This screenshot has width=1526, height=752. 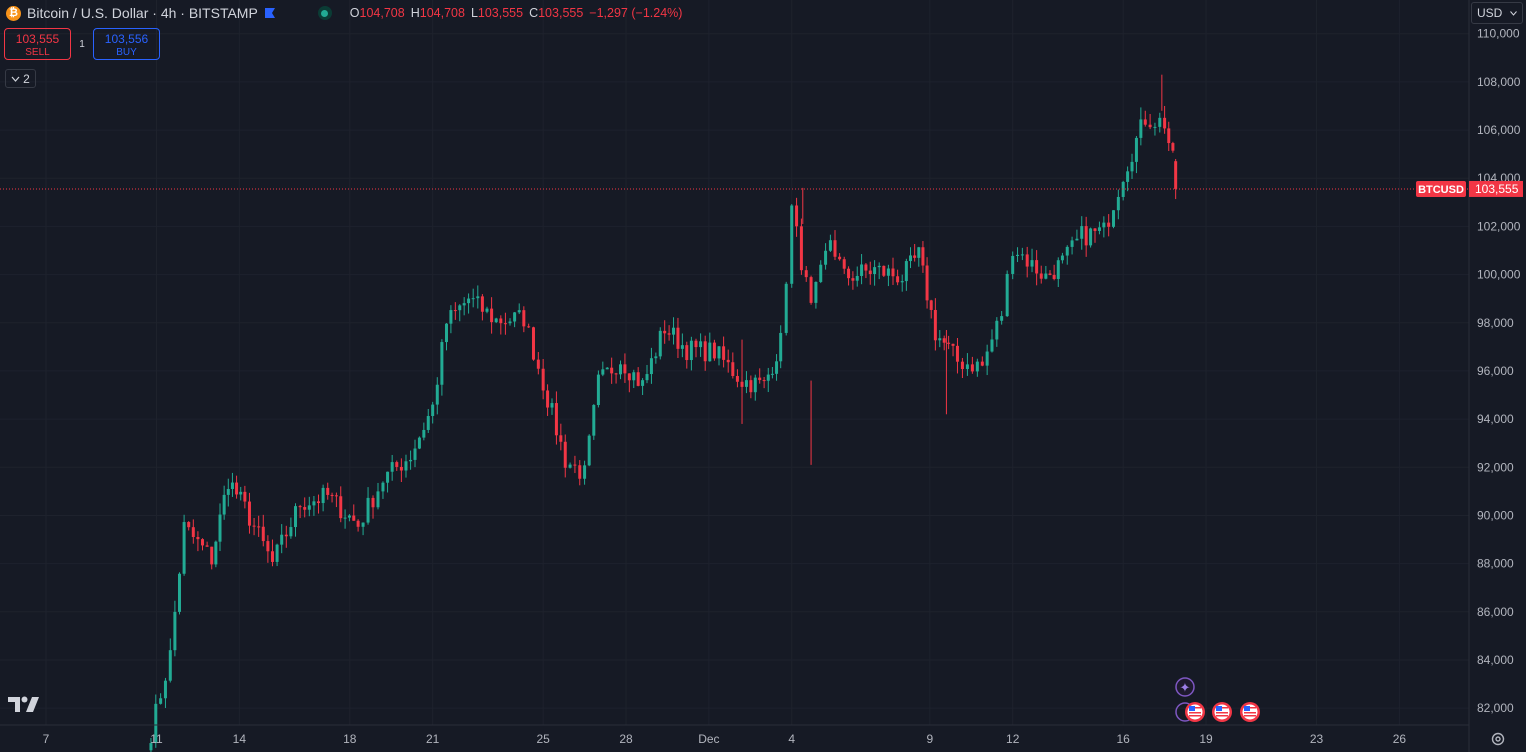 I want to click on ohlc-low-label: L, so click(x=474, y=13).